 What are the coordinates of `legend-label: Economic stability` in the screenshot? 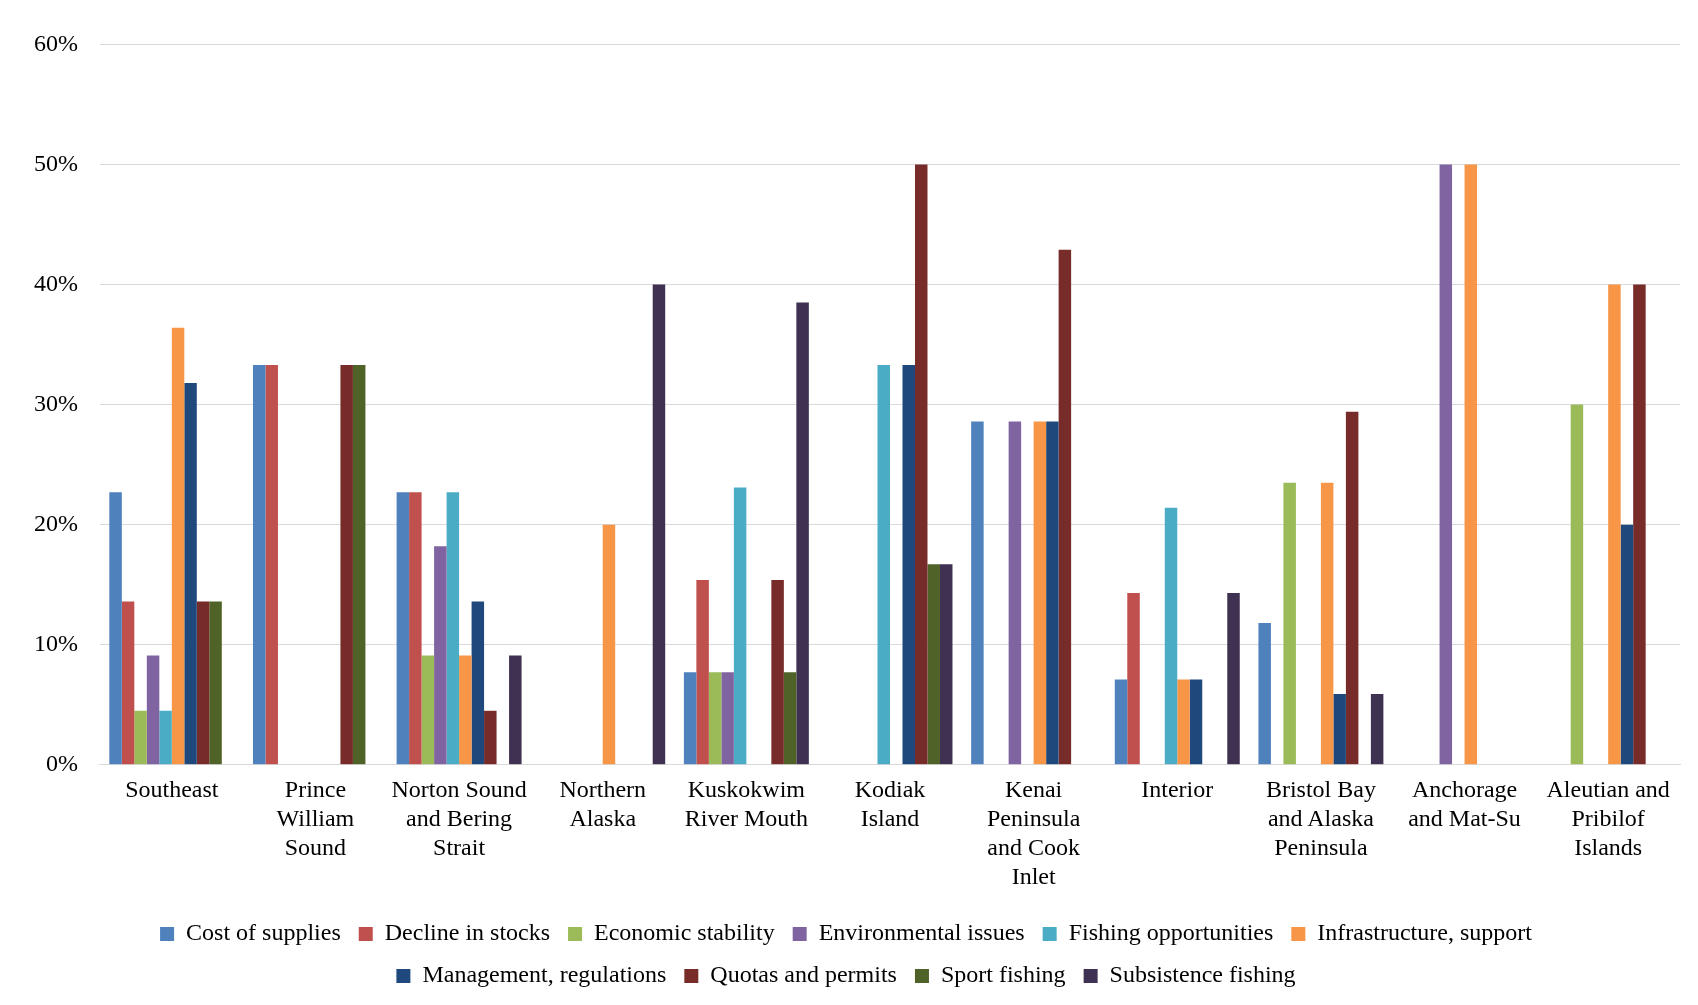 It's located at (684, 932).